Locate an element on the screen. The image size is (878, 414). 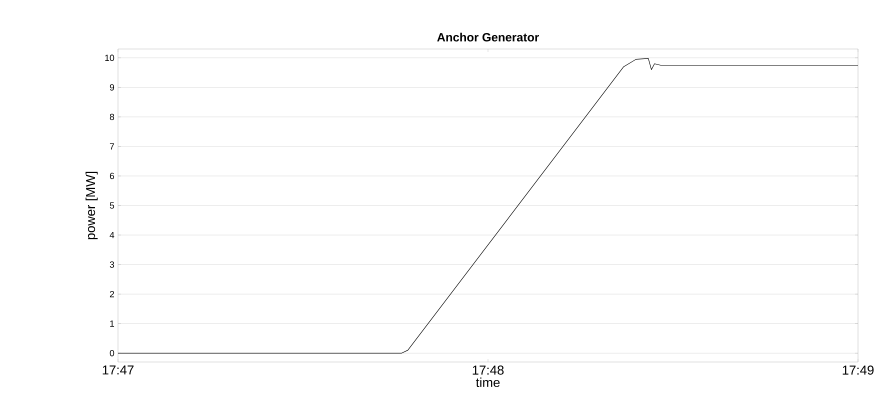
x-tick-label: 17:49 is located at coordinates (858, 370).